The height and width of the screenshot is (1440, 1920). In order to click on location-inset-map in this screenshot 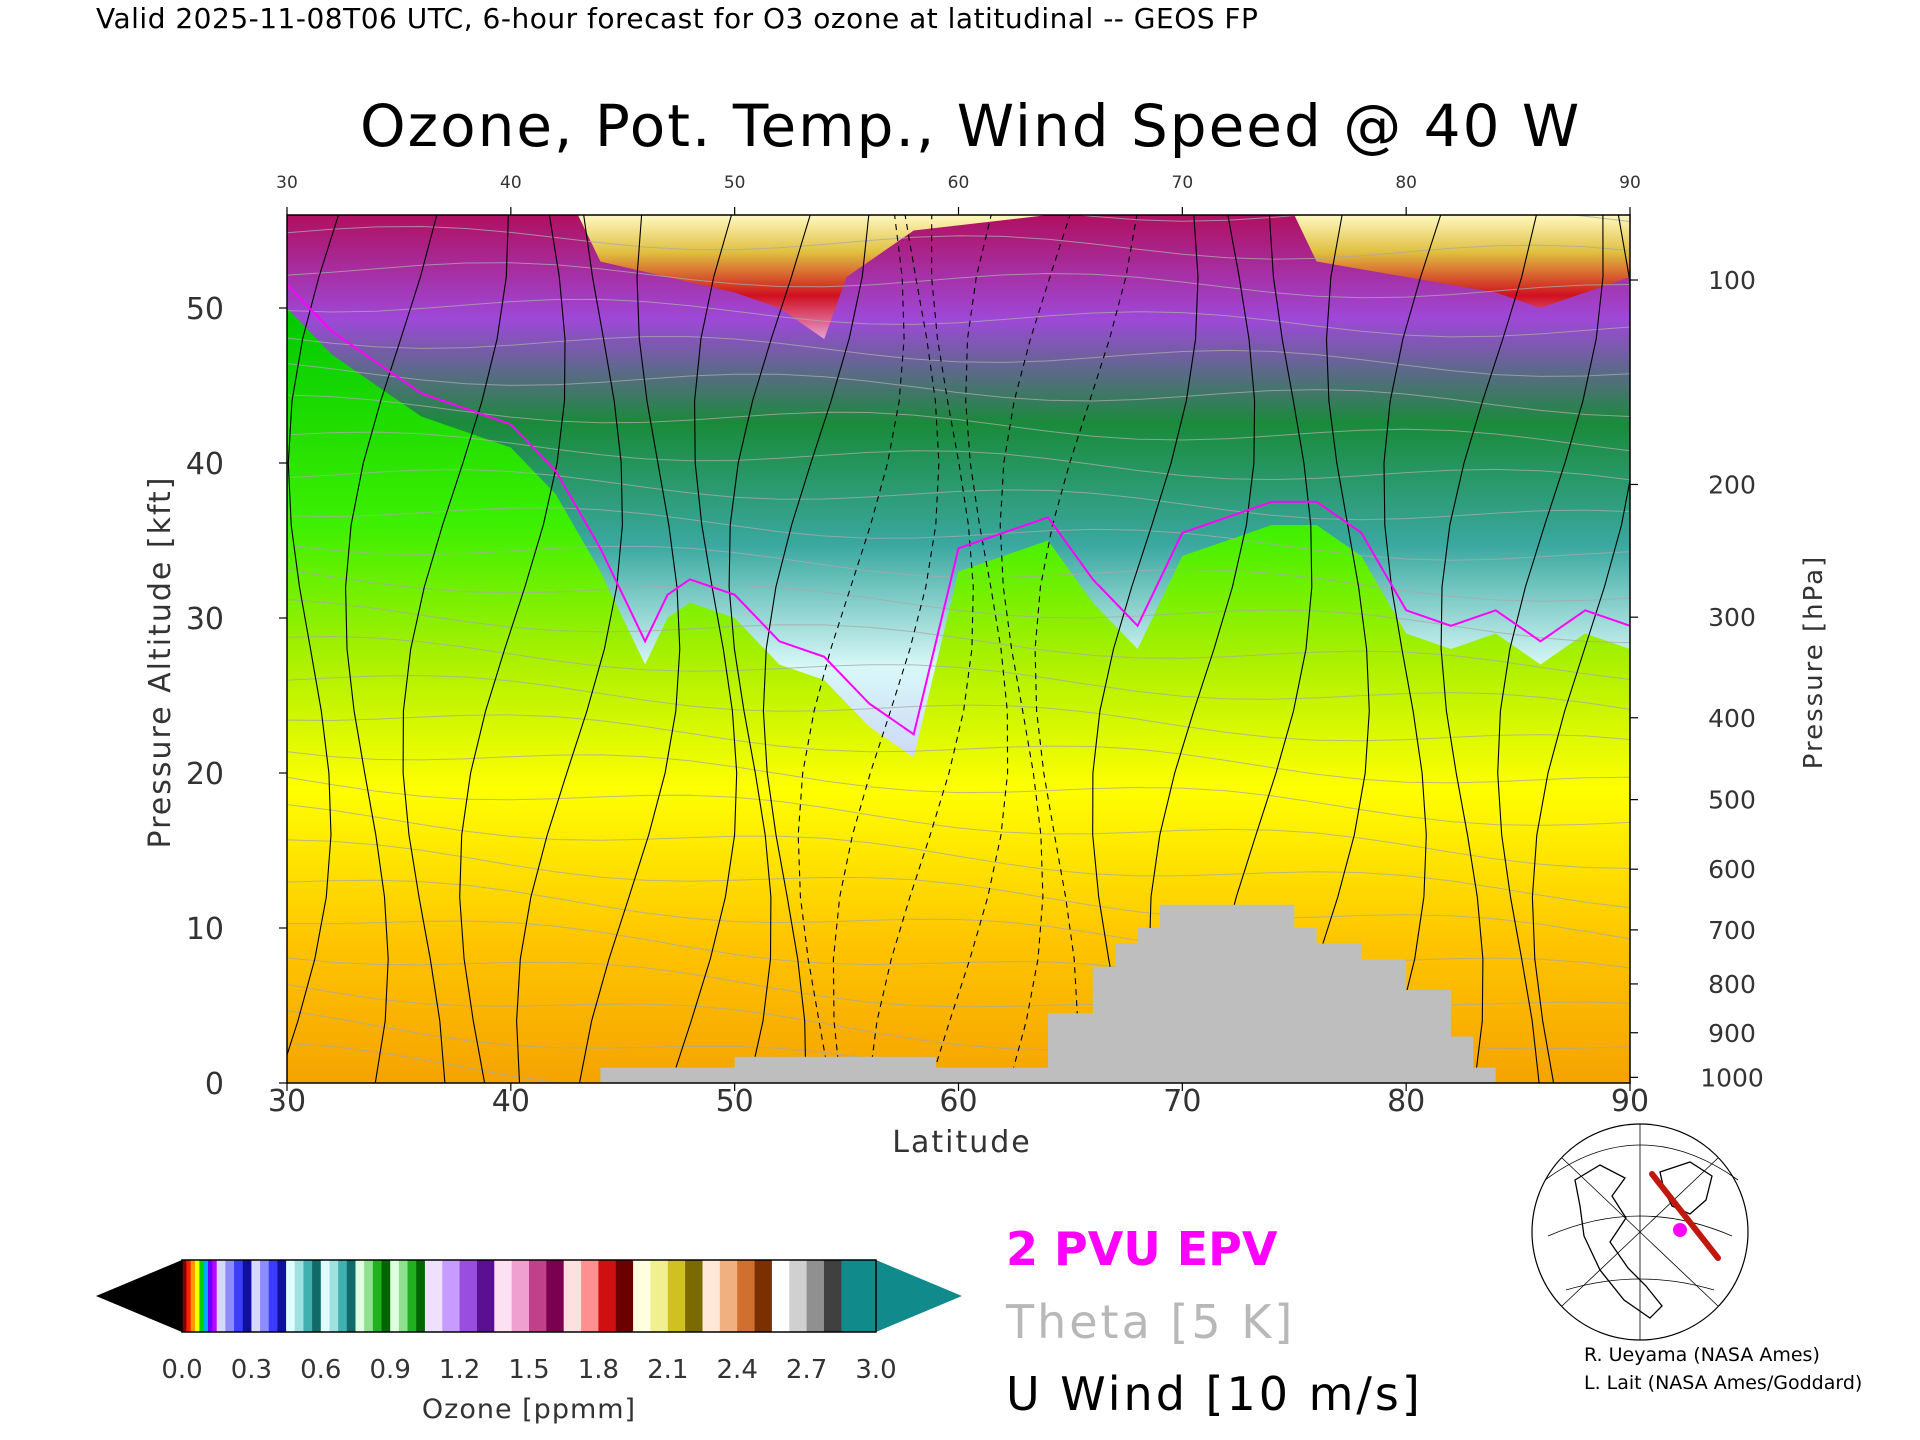, I will do `click(1640, 1232)`.